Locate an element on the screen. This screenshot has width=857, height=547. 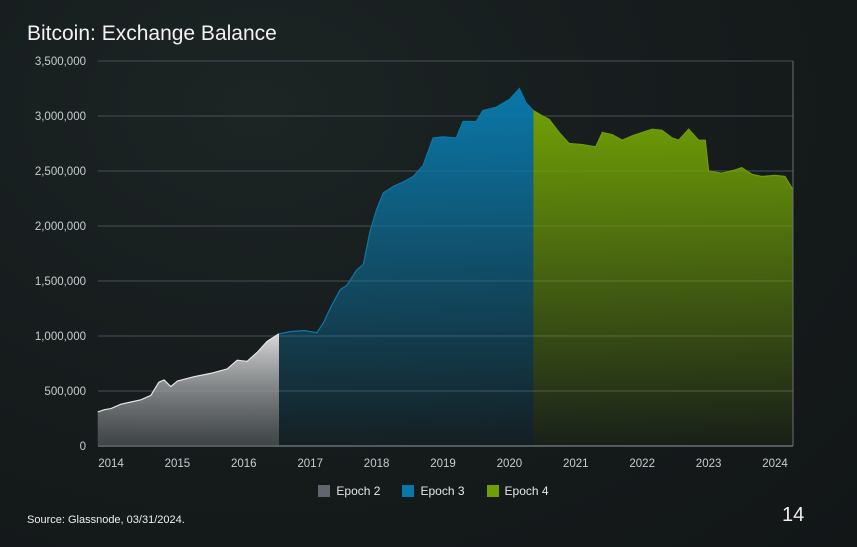
legend: Epoch 2 Epoch 3 Epoch 4 is located at coordinates (428, 491).